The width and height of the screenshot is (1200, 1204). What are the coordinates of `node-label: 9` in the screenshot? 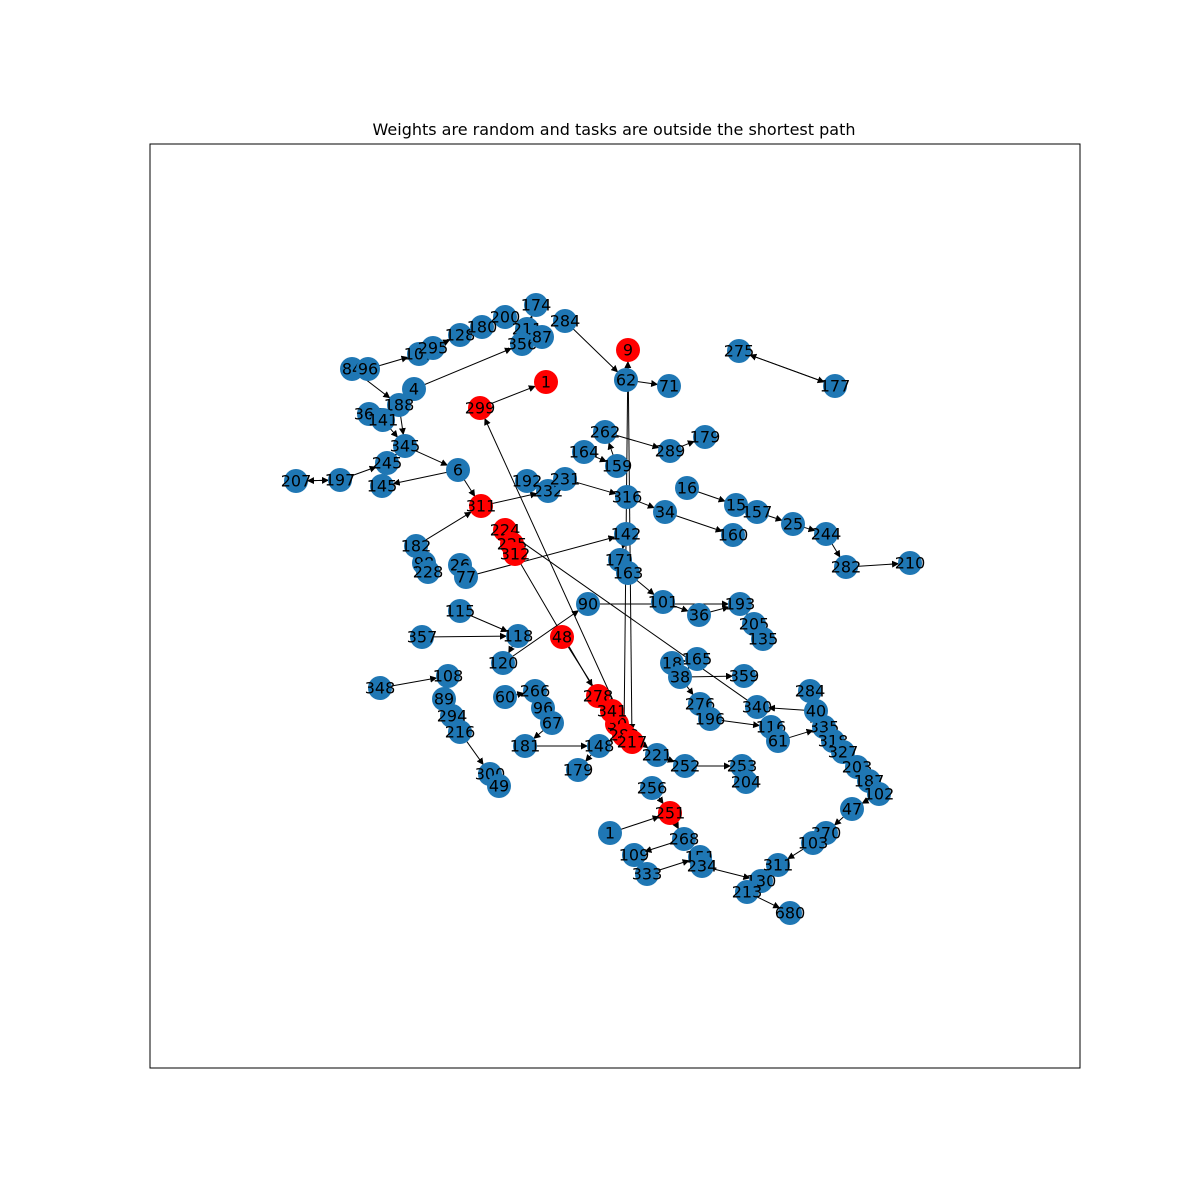 It's located at (628, 350).